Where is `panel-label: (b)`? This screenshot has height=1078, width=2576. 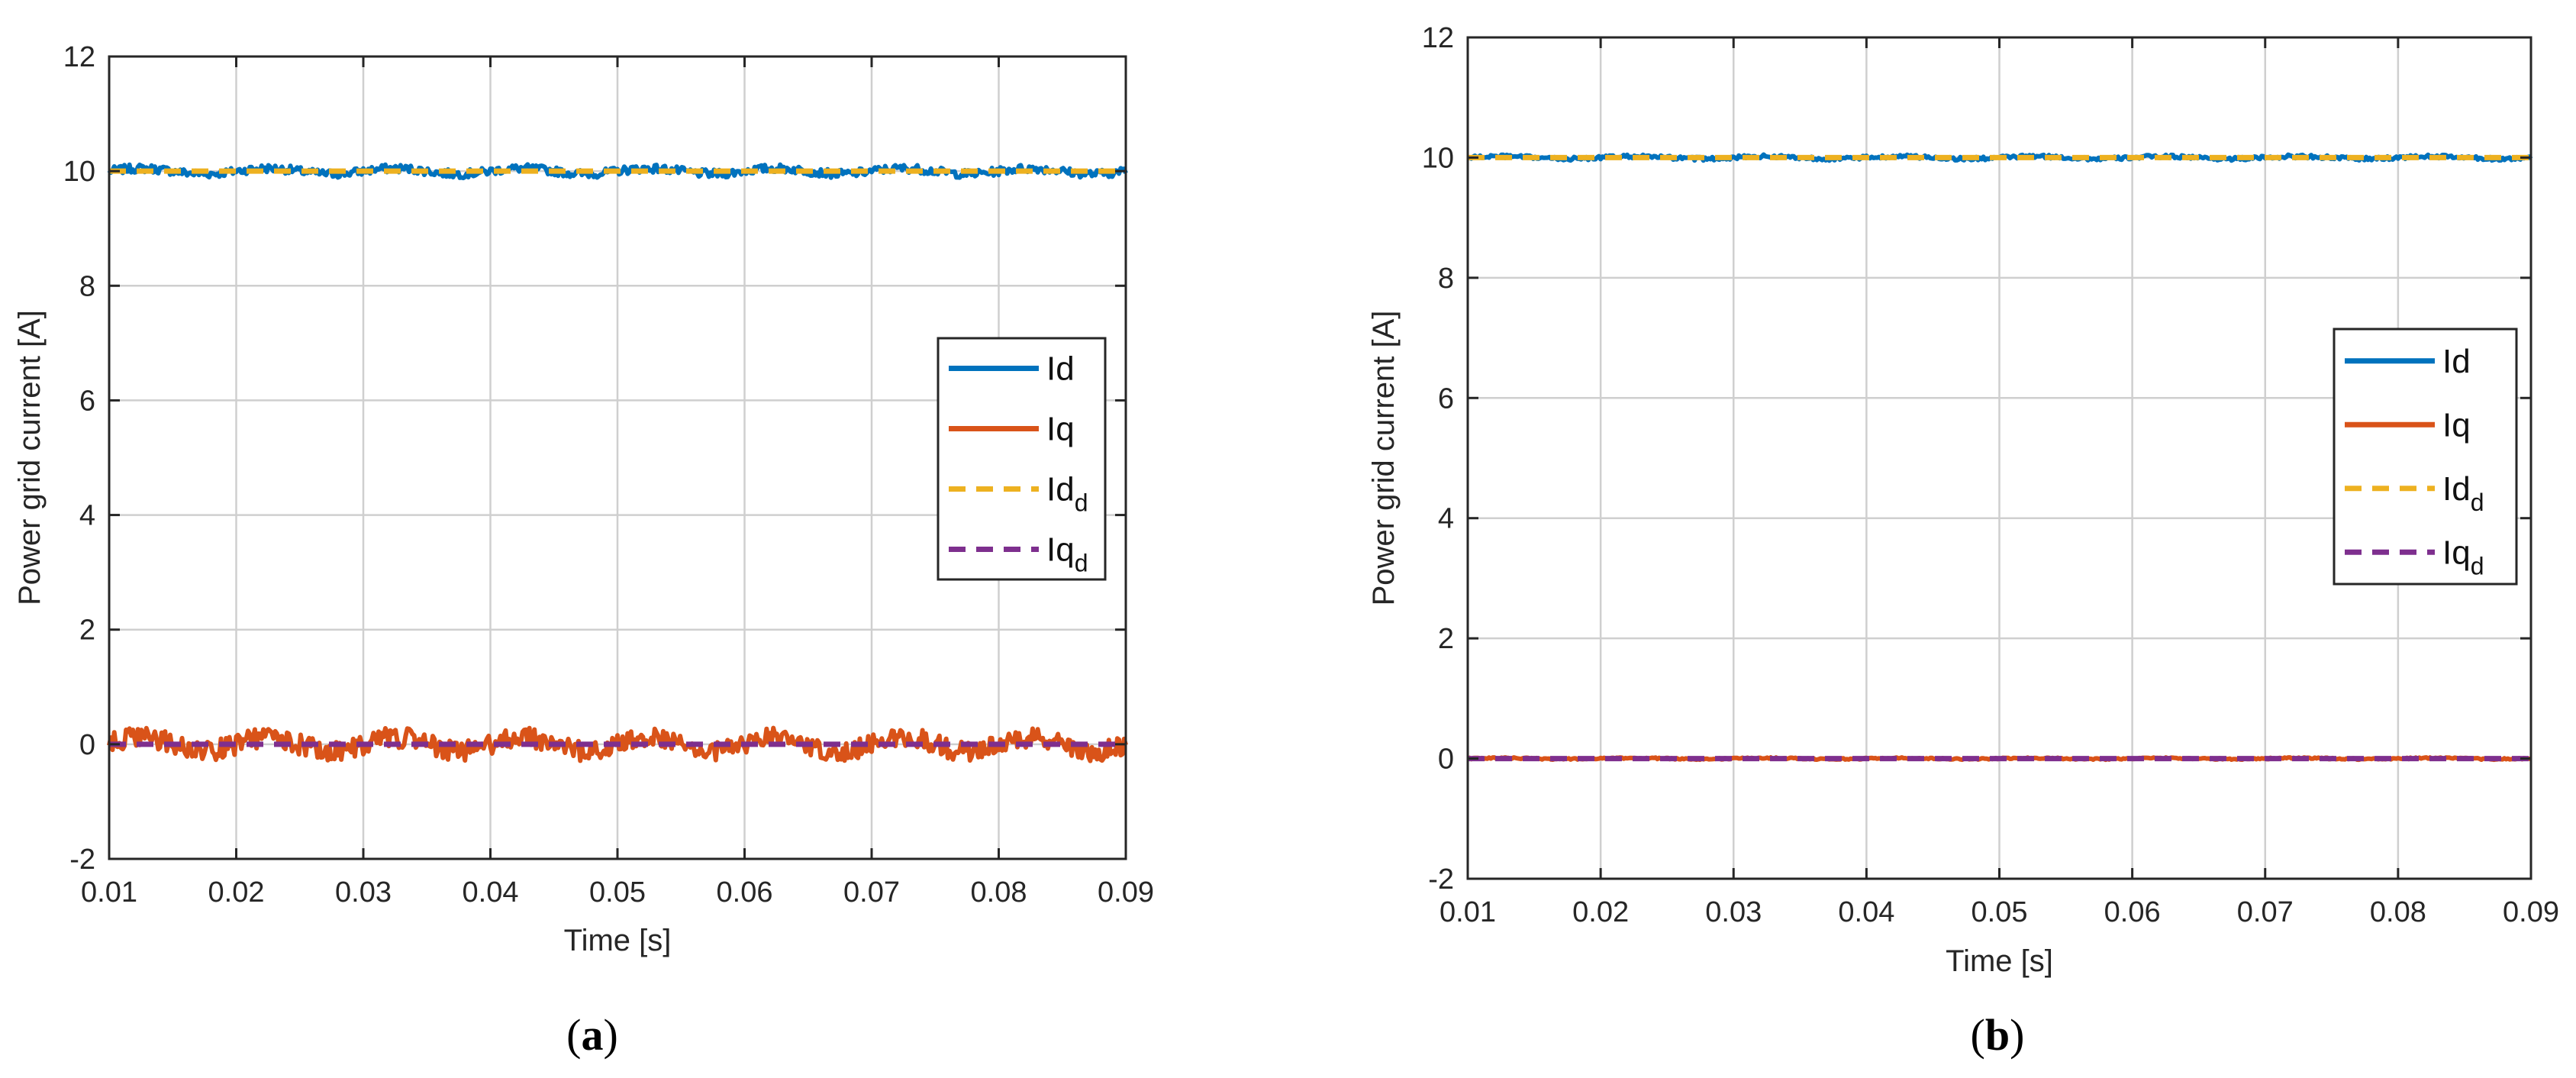 panel-label: (b) is located at coordinates (1998, 1035).